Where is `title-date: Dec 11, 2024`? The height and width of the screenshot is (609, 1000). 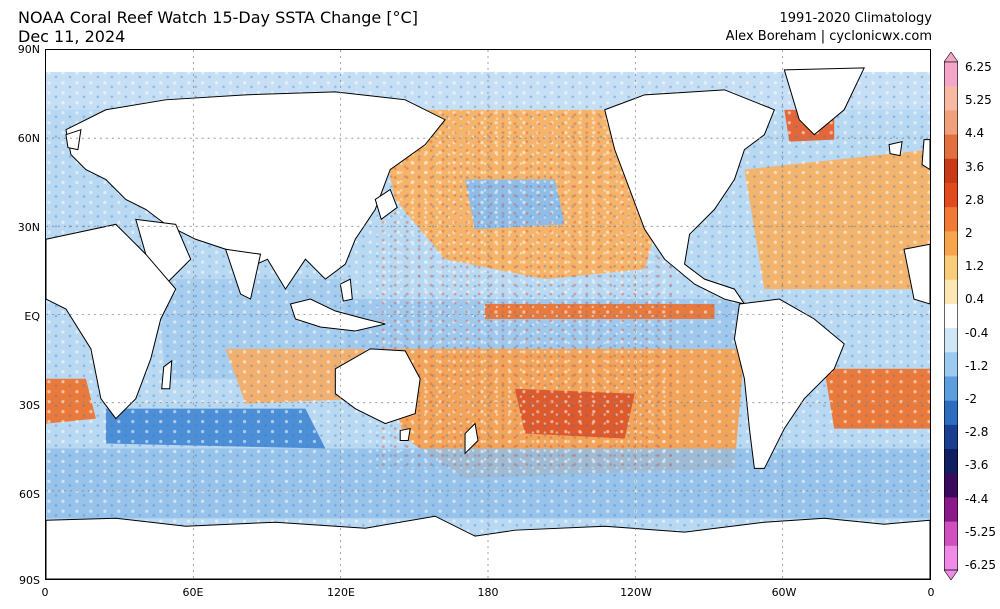 title-date: Dec 11, 2024 is located at coordinates (72, 36).